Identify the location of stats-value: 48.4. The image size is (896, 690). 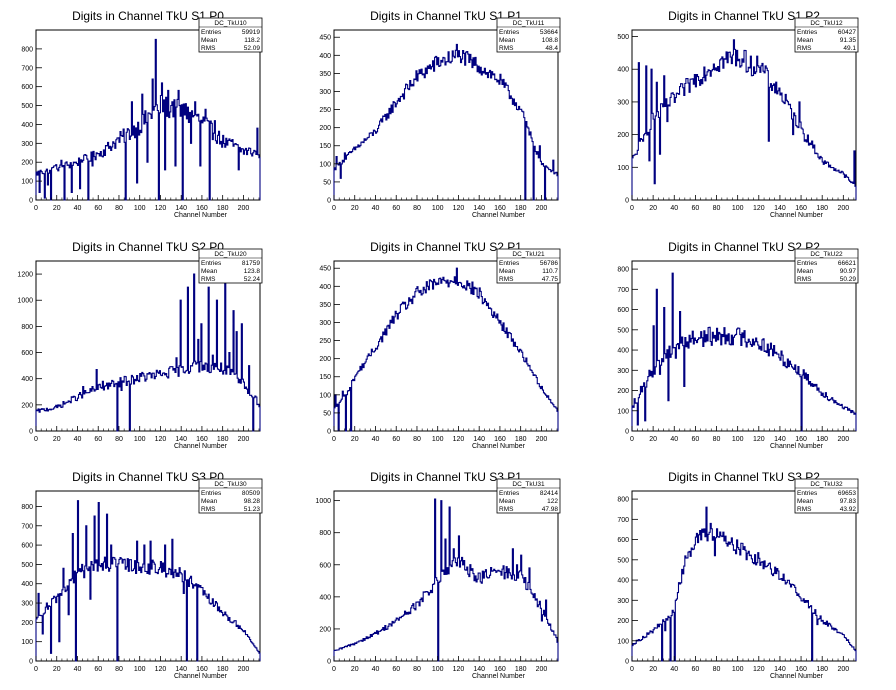
(551, 48).